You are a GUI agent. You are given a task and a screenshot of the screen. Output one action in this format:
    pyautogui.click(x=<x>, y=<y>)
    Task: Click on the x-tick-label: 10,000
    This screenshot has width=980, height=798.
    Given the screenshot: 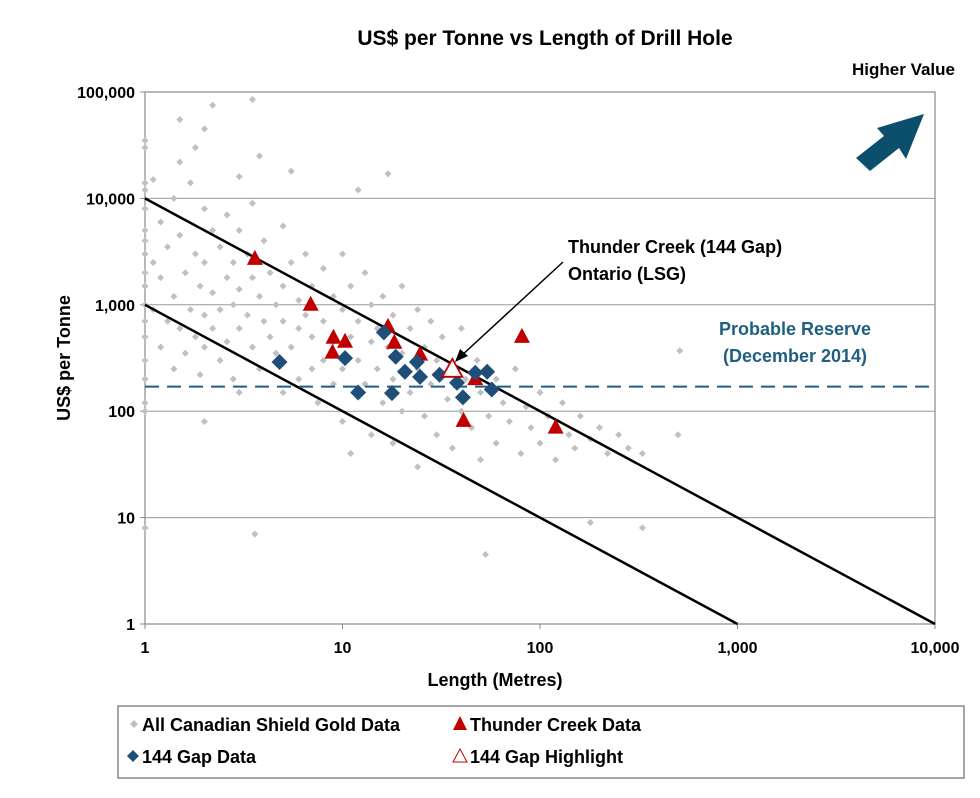 What is the action you would take?
    pyautogui.click(x=935, y=648)
    